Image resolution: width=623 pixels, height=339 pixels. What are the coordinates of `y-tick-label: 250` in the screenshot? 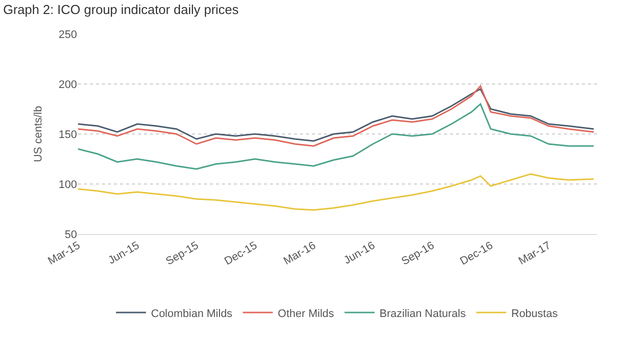 It's located at (67, 34).